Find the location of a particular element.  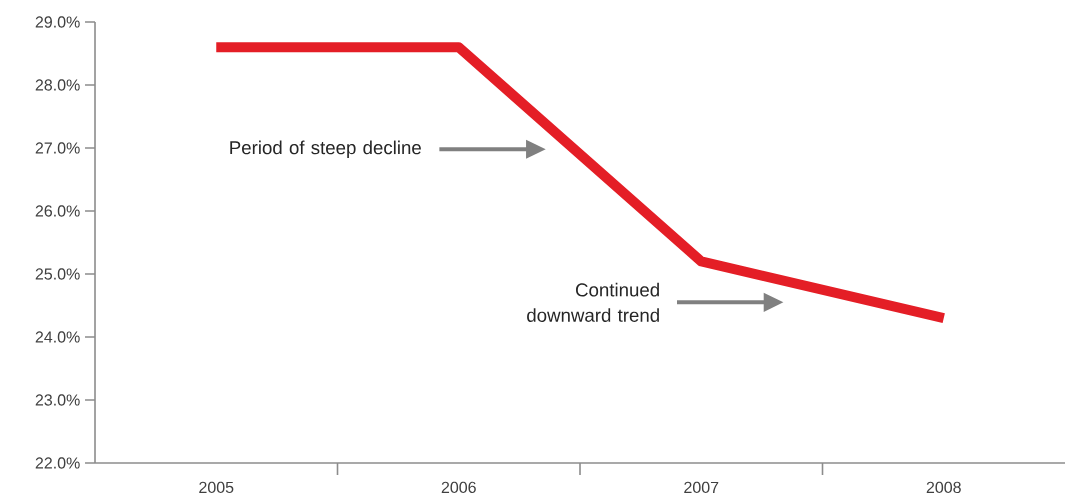

y-tick-label: 25.0% is located at coordinates (57, 274).